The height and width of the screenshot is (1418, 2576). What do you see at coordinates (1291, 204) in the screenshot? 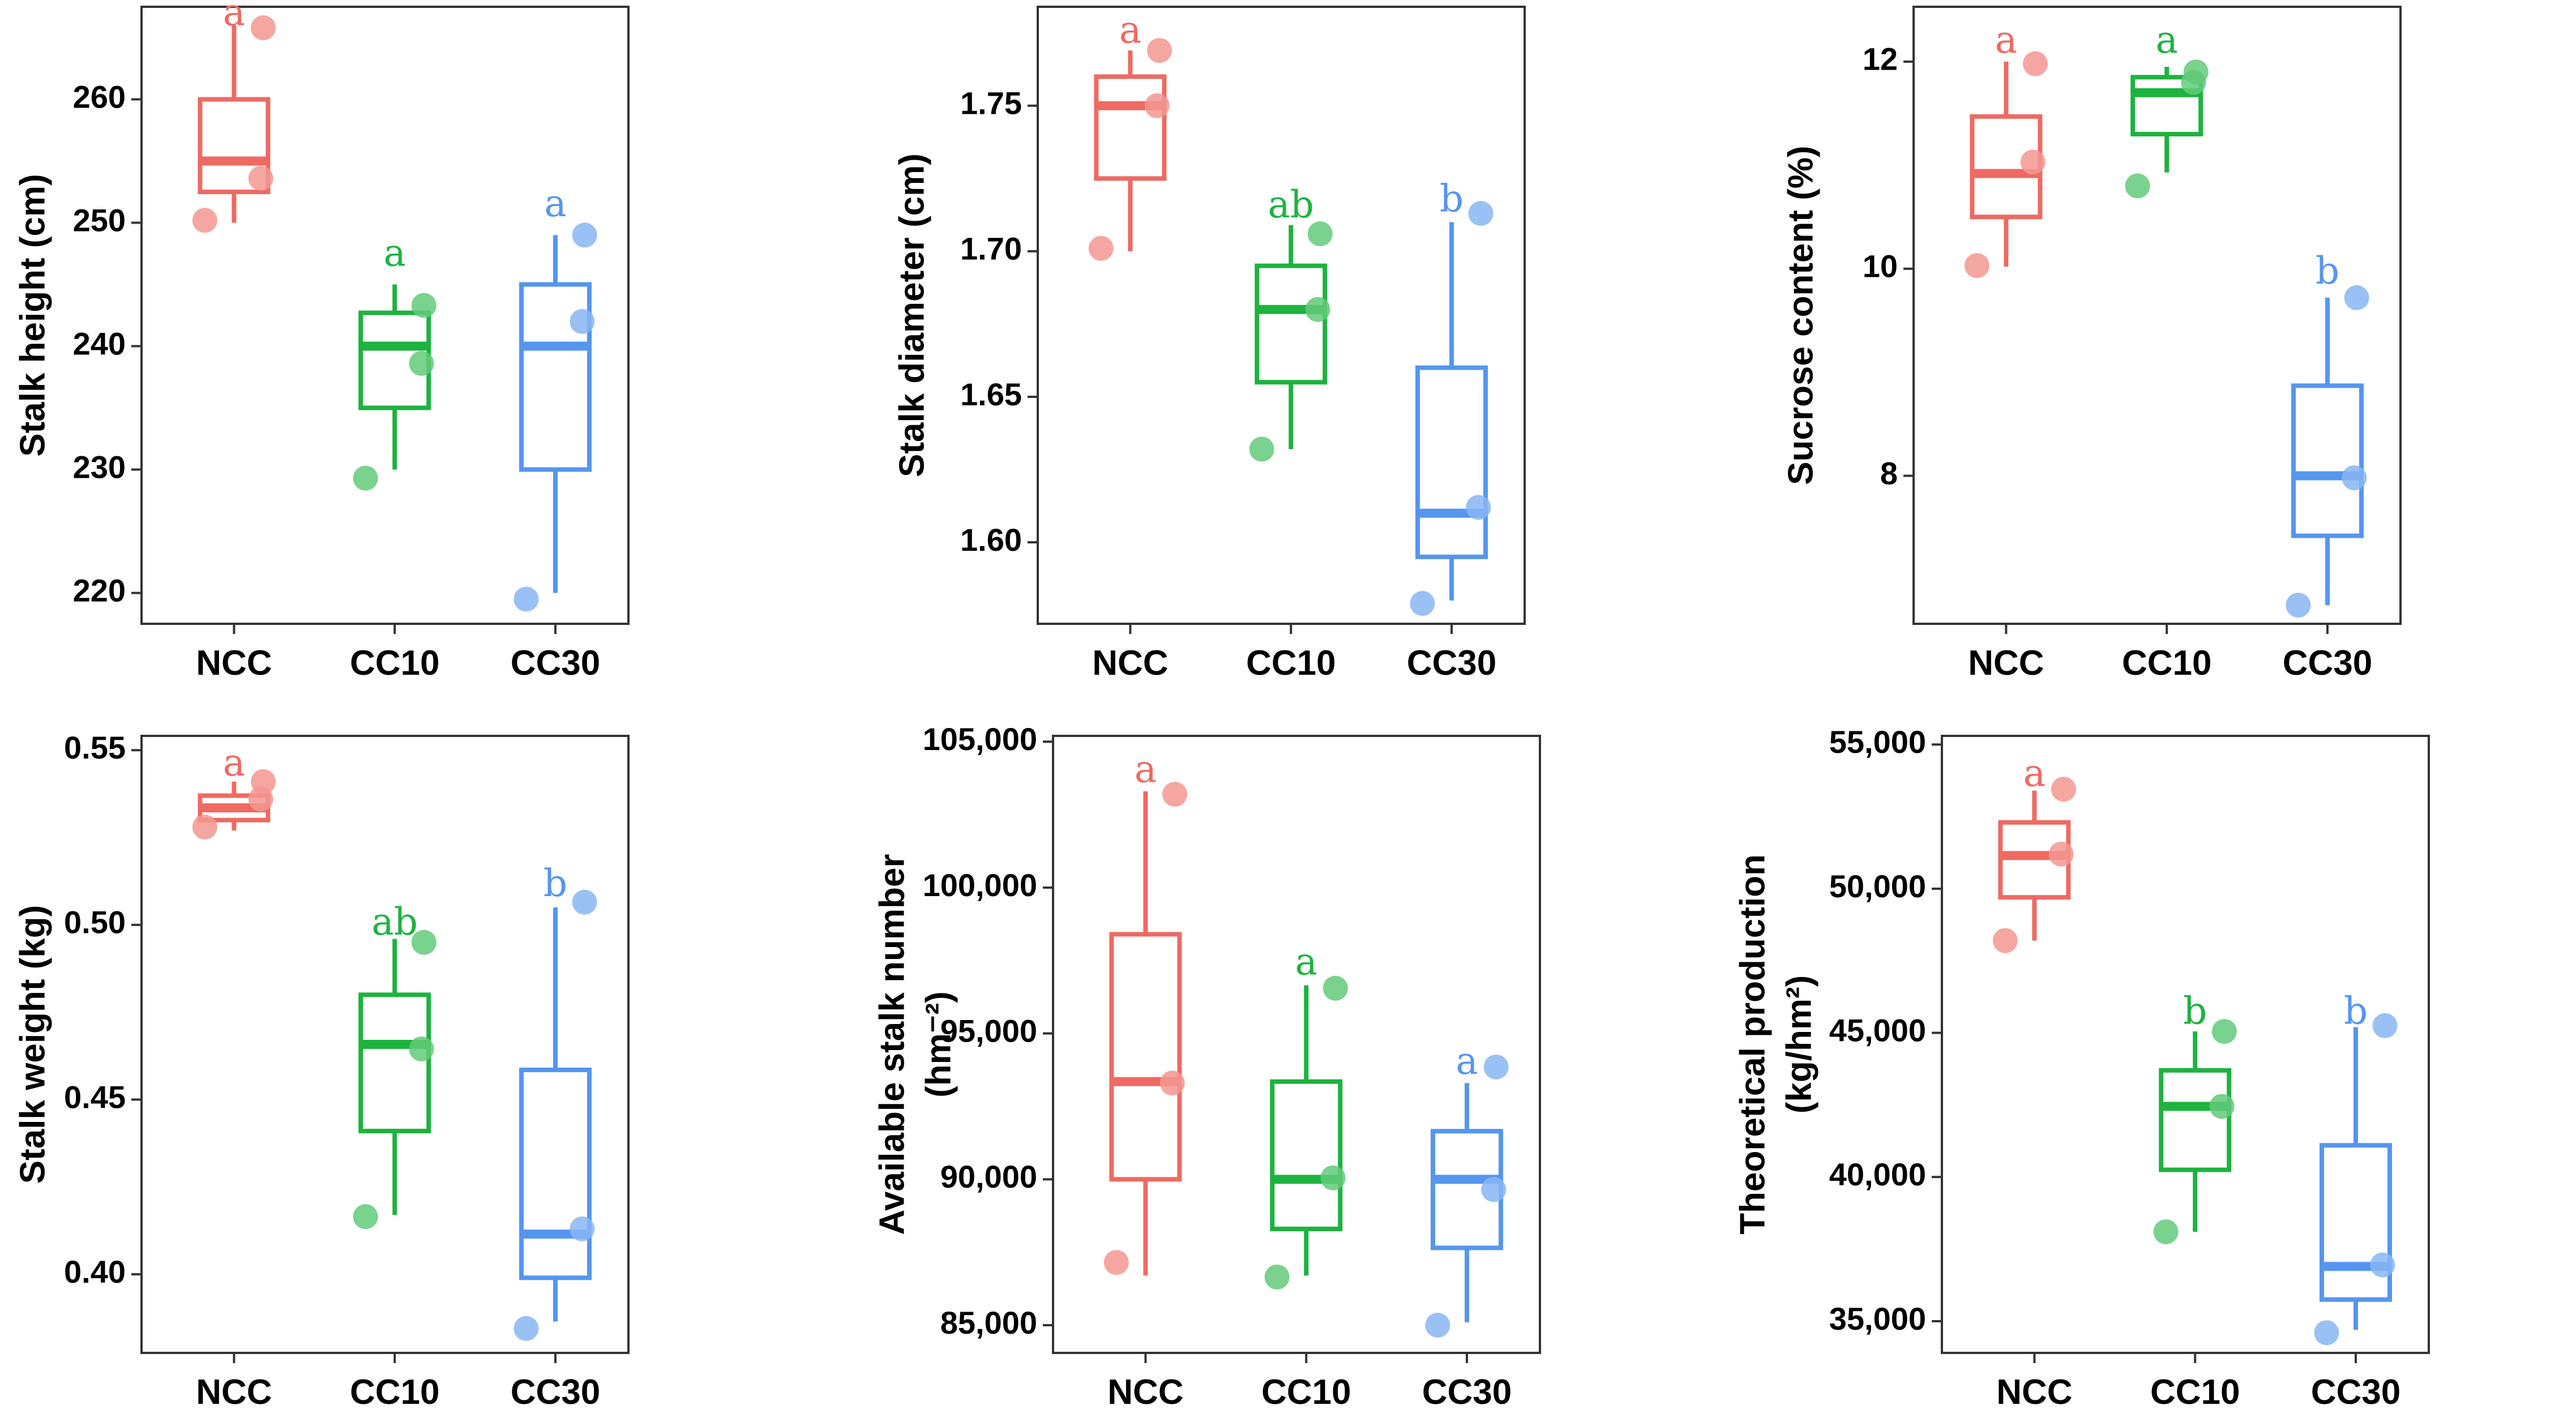
I see `significance-letter: ab` at bounding box center [1291, 204].